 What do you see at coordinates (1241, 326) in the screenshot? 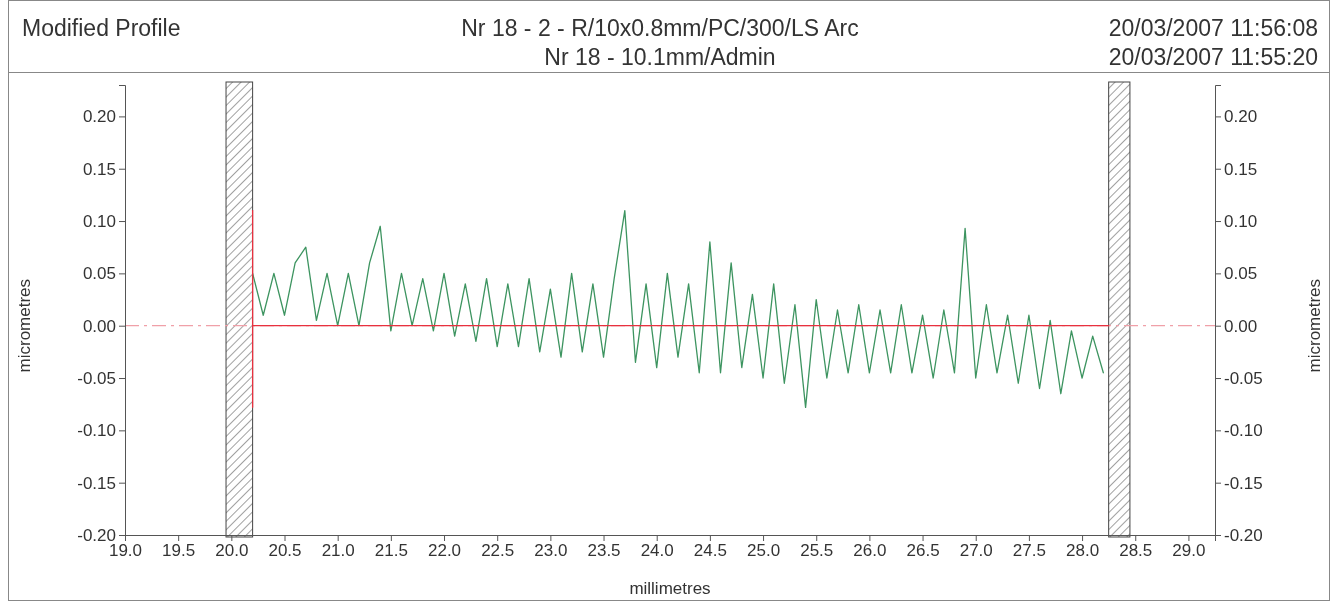
I see `y2-tick-label: 0.00` at bounding box center [1241, 326].